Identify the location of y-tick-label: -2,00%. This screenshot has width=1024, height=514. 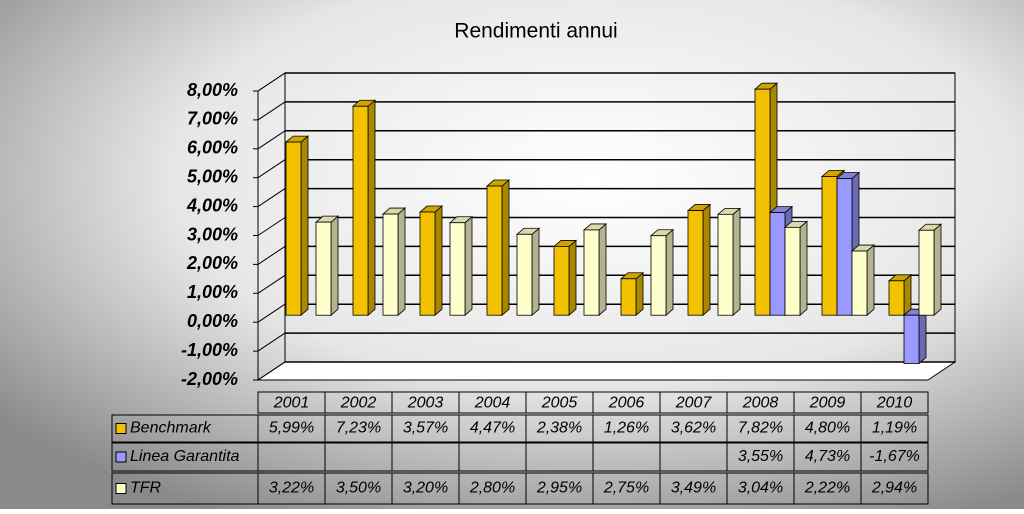
(209, 379).